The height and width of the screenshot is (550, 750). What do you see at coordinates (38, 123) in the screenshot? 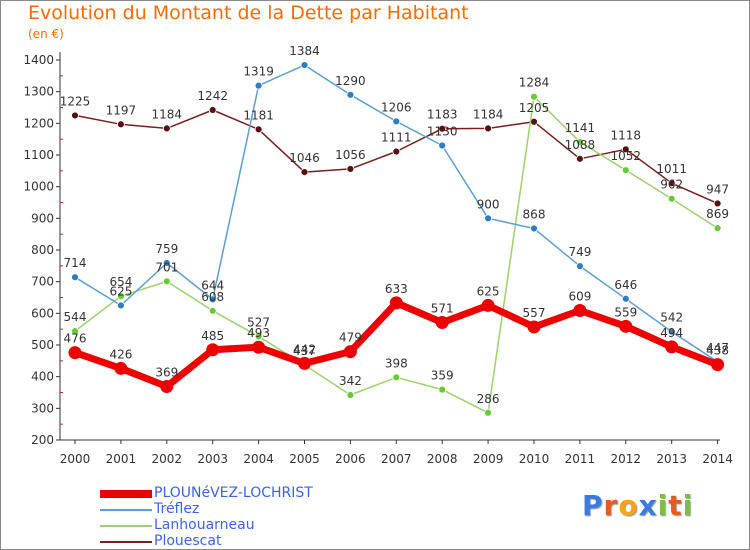
I see `y-tick-label: 1200` at bounding box center [38, 123].